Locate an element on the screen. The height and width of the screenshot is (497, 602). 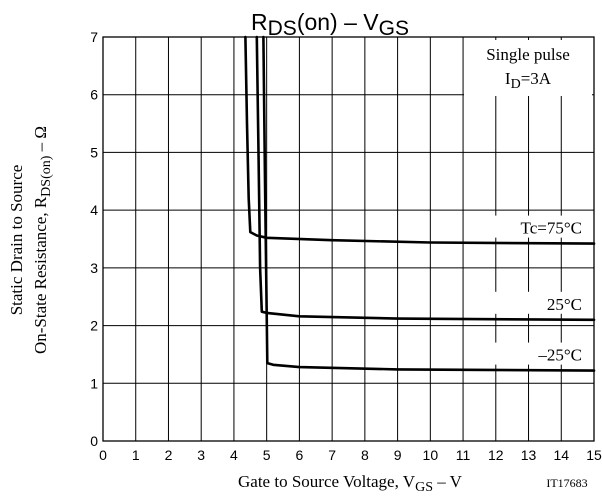
x-tick-label-3: 3 is located at coordinates (201, 455).